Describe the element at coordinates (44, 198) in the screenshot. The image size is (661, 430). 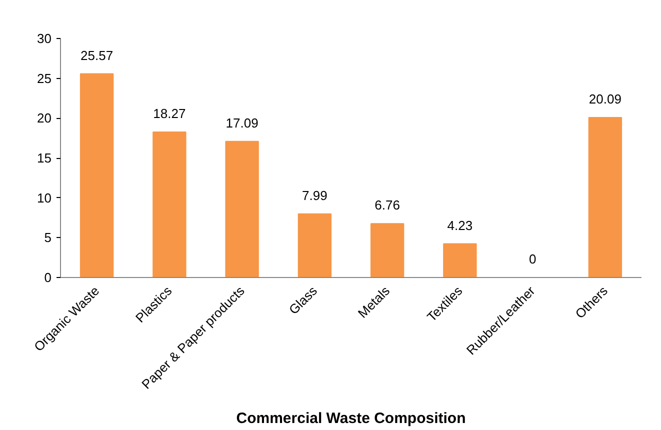
I see `y-tick-label: 10` at that location.